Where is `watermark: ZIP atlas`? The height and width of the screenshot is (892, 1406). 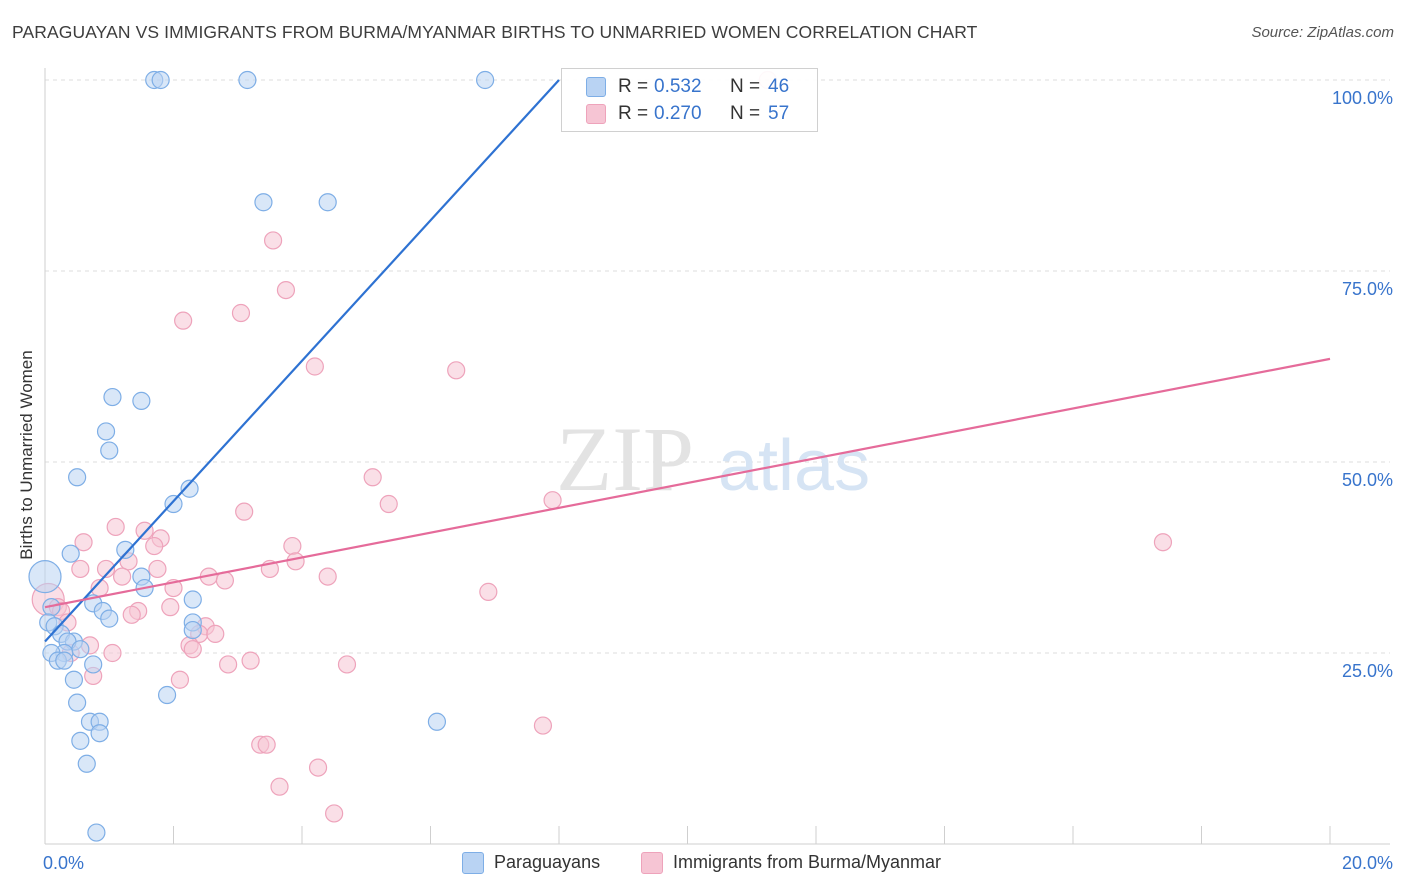 watermark: ZIP atlas is located at coordinates (713, 459).